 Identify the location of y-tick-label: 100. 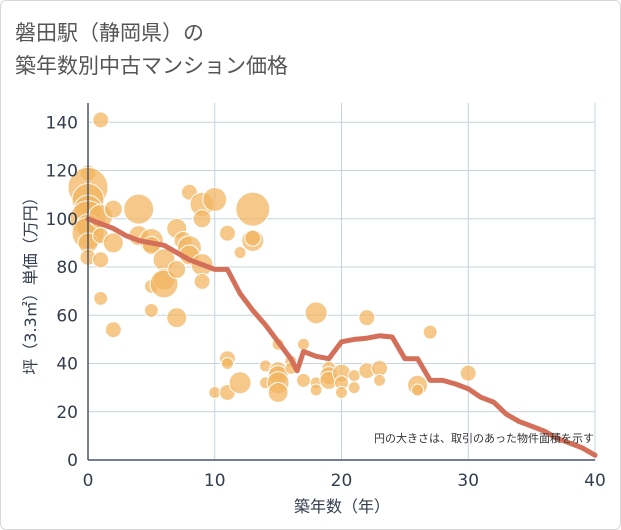
(62, 220).